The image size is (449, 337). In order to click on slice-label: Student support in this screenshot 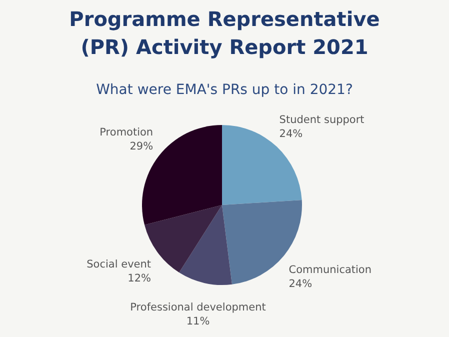, I will do `click(321, 120)`.